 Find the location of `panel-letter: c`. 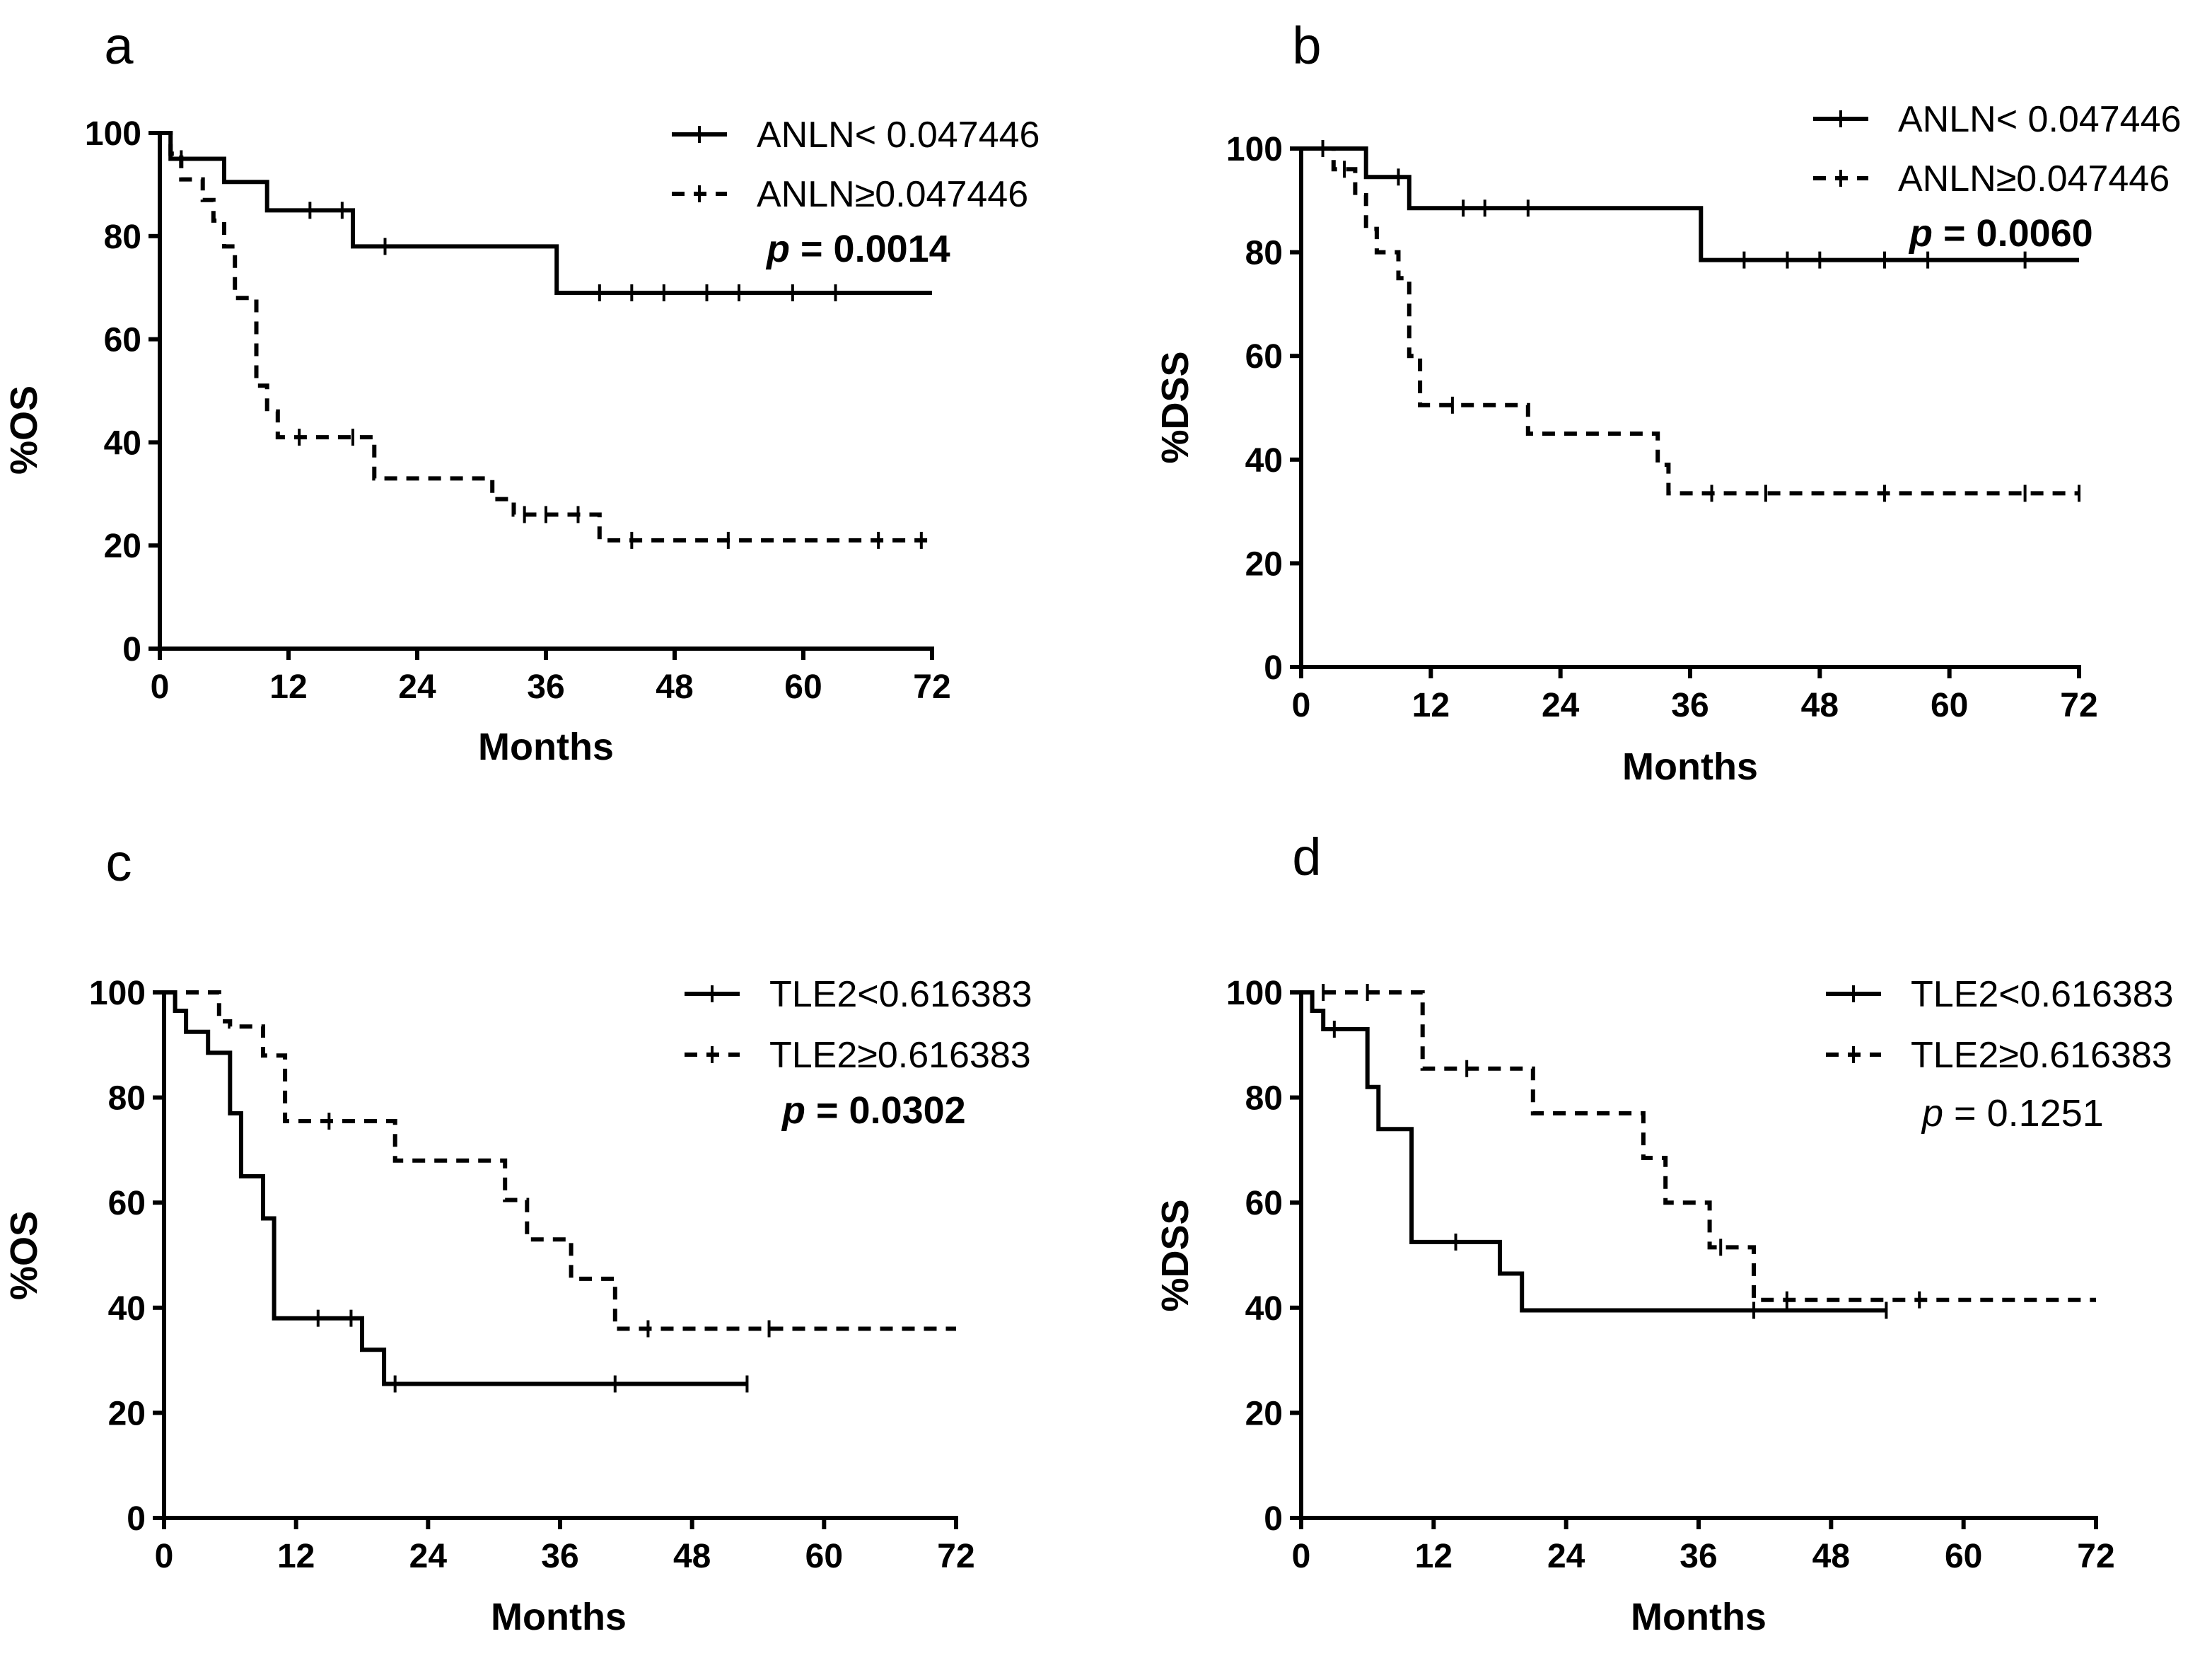

panel-letter: c is located at coordinates (119, 863).